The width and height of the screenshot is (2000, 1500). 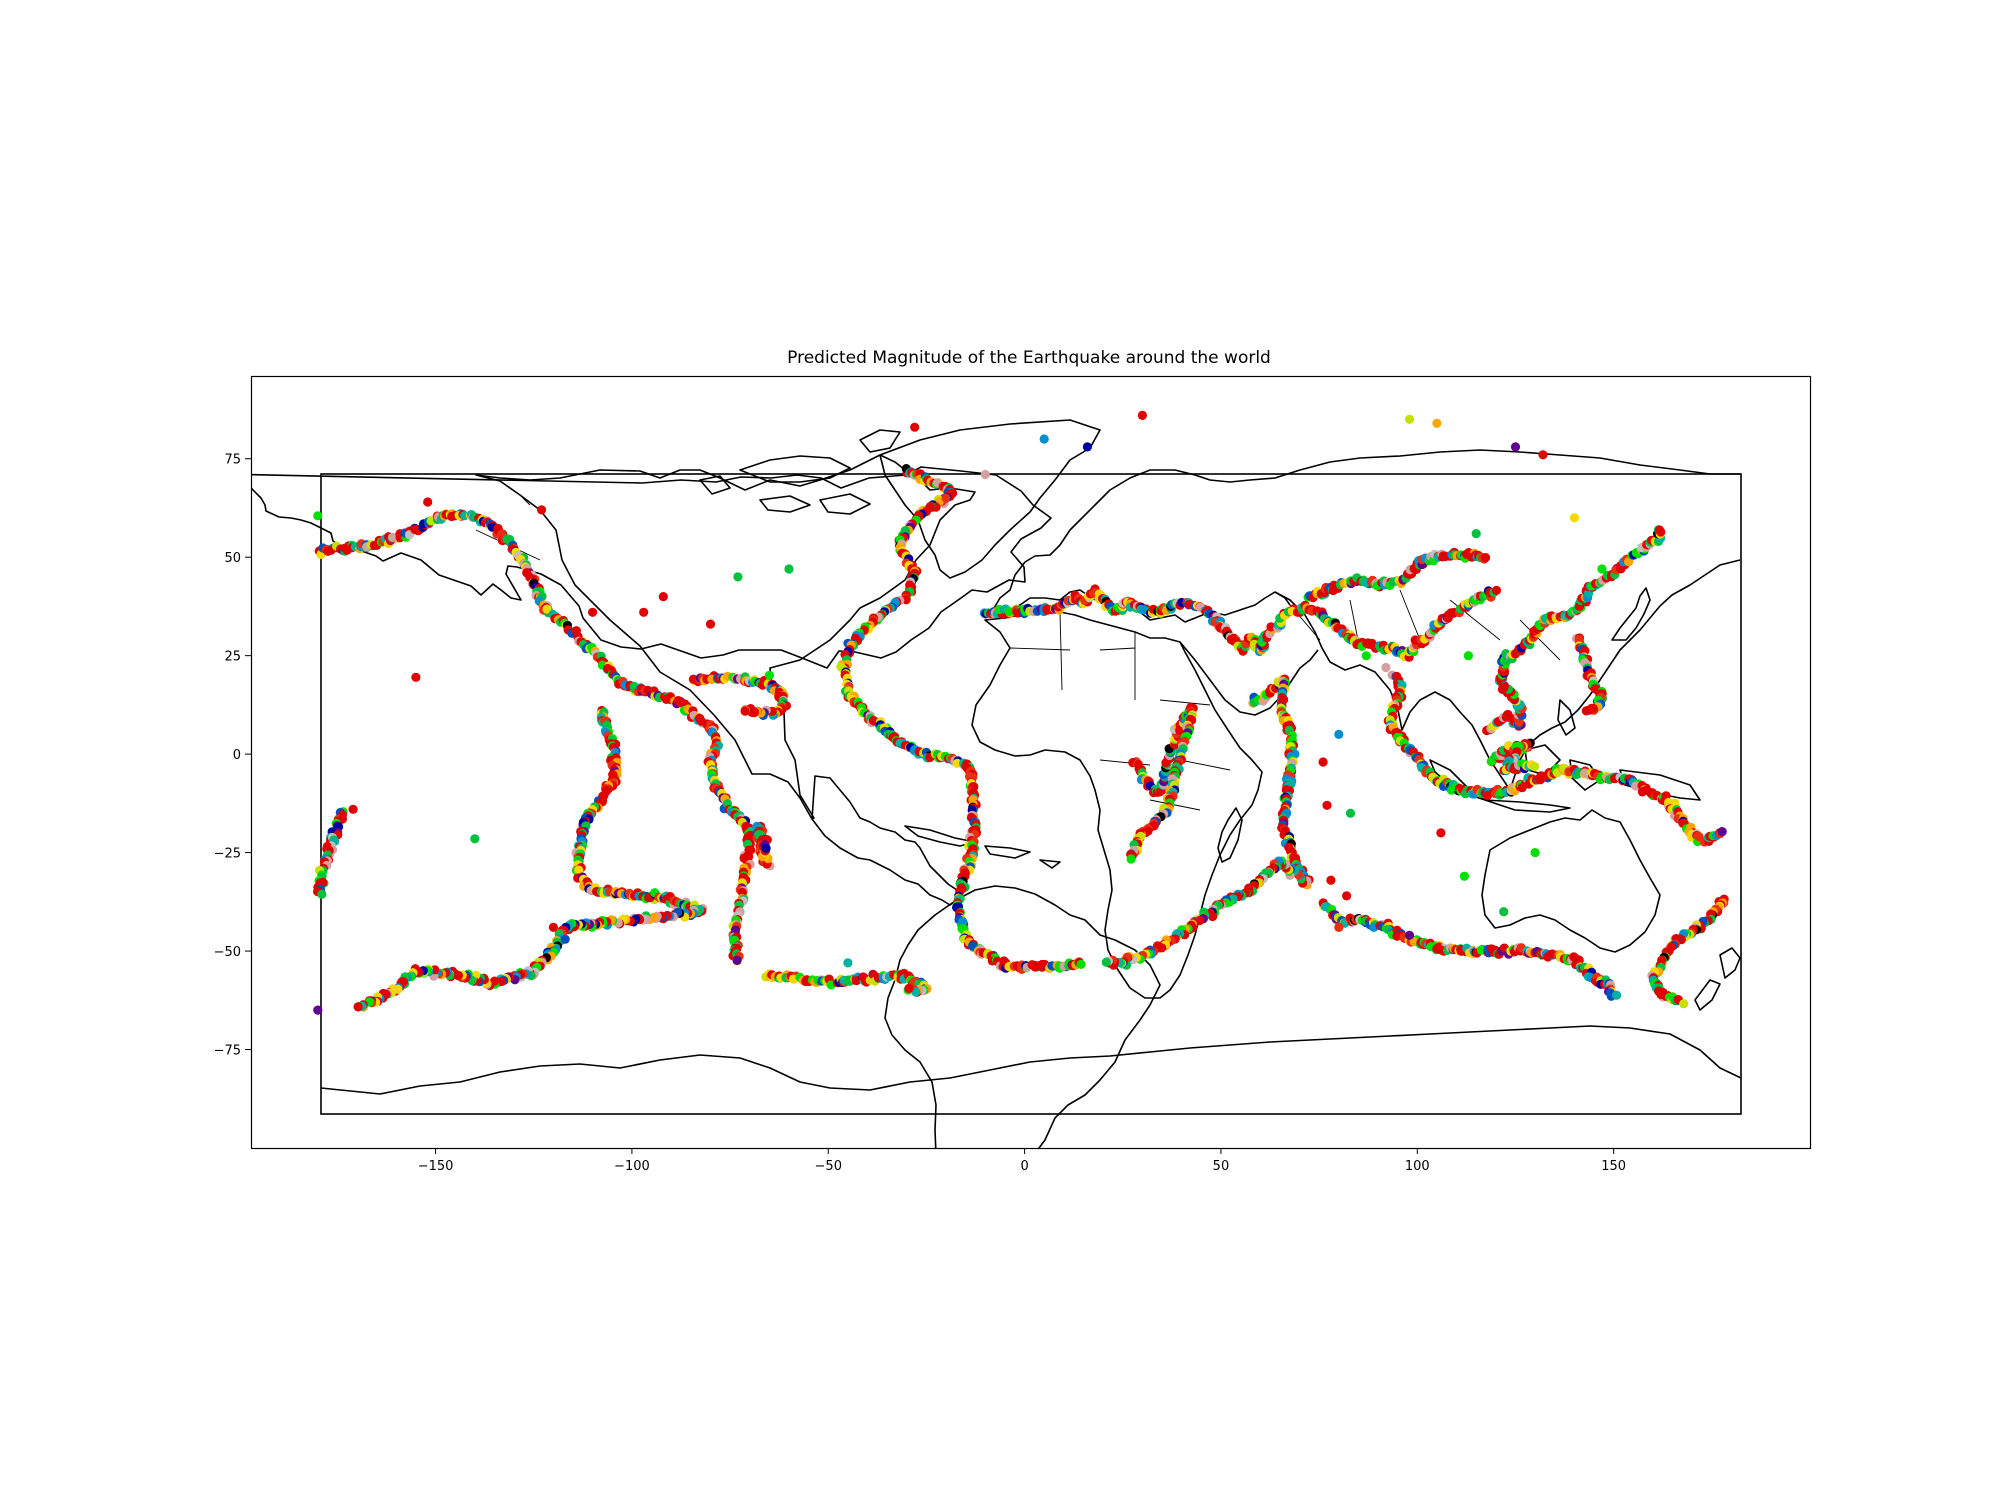 I want to click on central-america-coastline, so click(x=886, y=840).